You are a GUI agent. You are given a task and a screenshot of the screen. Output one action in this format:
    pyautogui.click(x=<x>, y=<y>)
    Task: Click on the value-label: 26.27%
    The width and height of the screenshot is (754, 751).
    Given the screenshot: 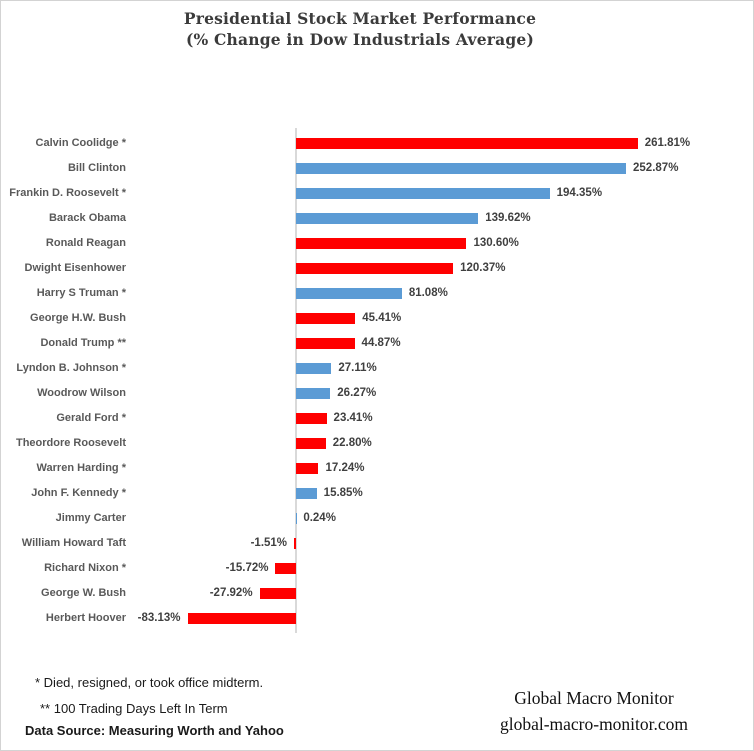 What is the action you would take?
    pyautogui.click(x=357, y=392)
    